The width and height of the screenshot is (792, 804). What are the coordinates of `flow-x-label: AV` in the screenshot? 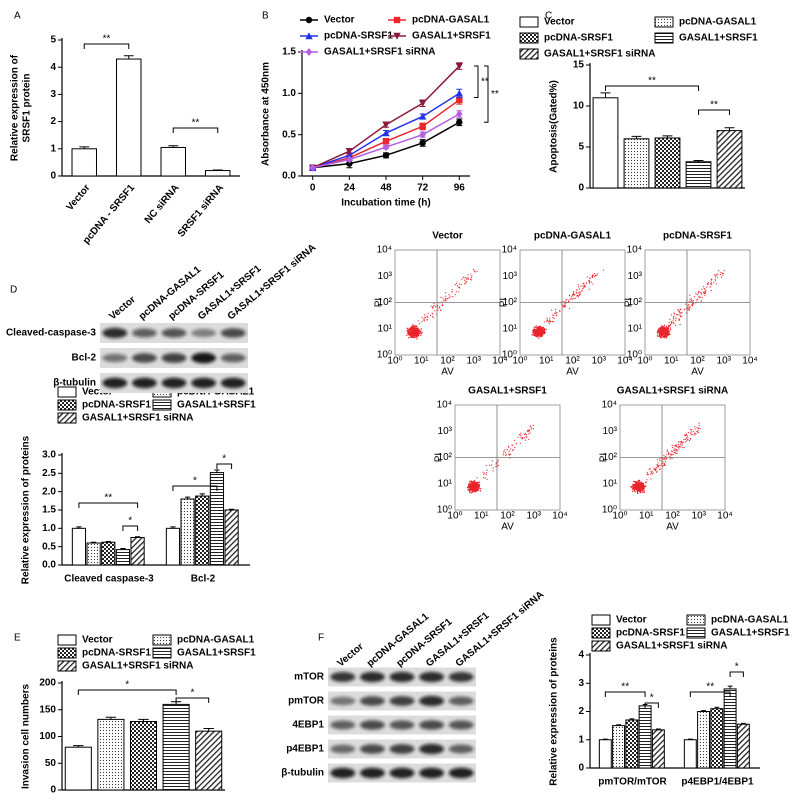 It's located at (447, 372).